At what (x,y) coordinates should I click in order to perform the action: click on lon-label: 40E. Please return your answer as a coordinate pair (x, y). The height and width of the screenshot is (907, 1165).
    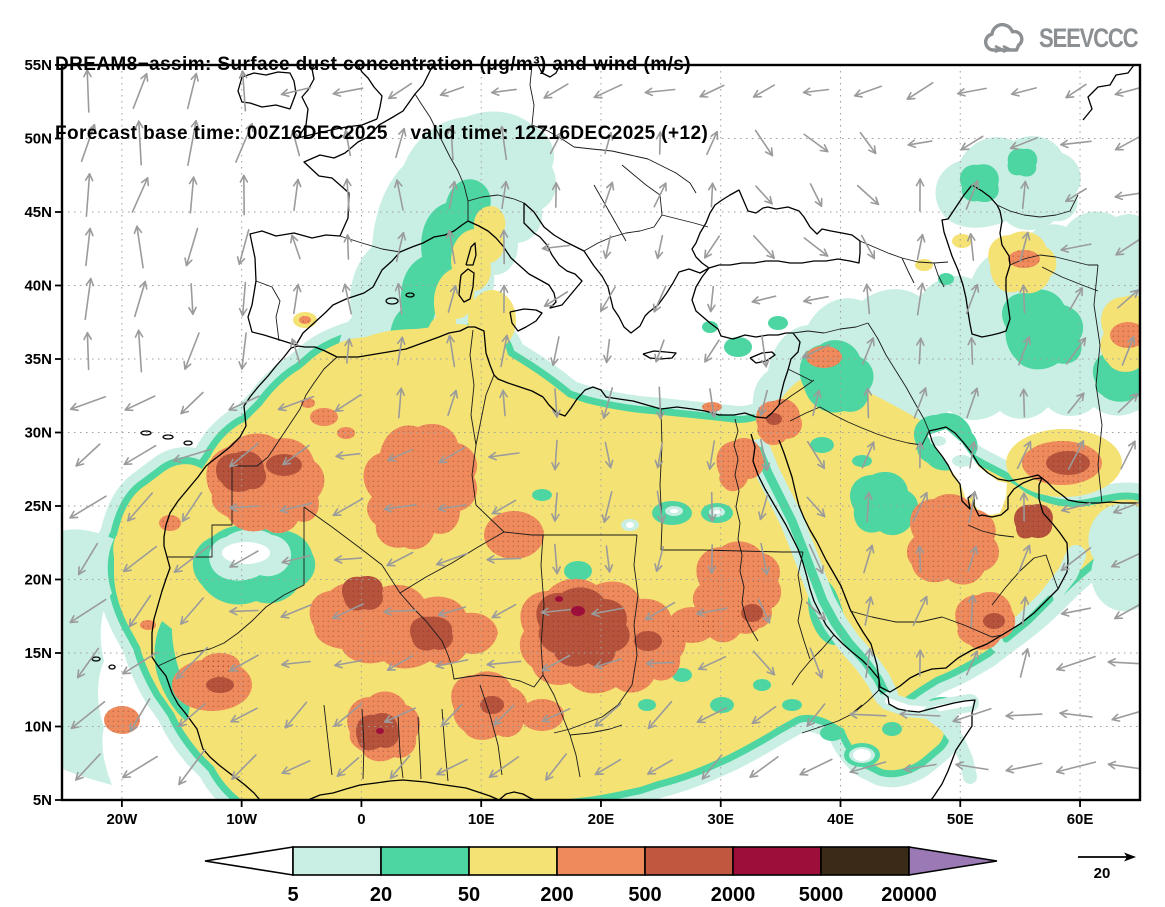
    Looking at the image, I should click on (840, 819).